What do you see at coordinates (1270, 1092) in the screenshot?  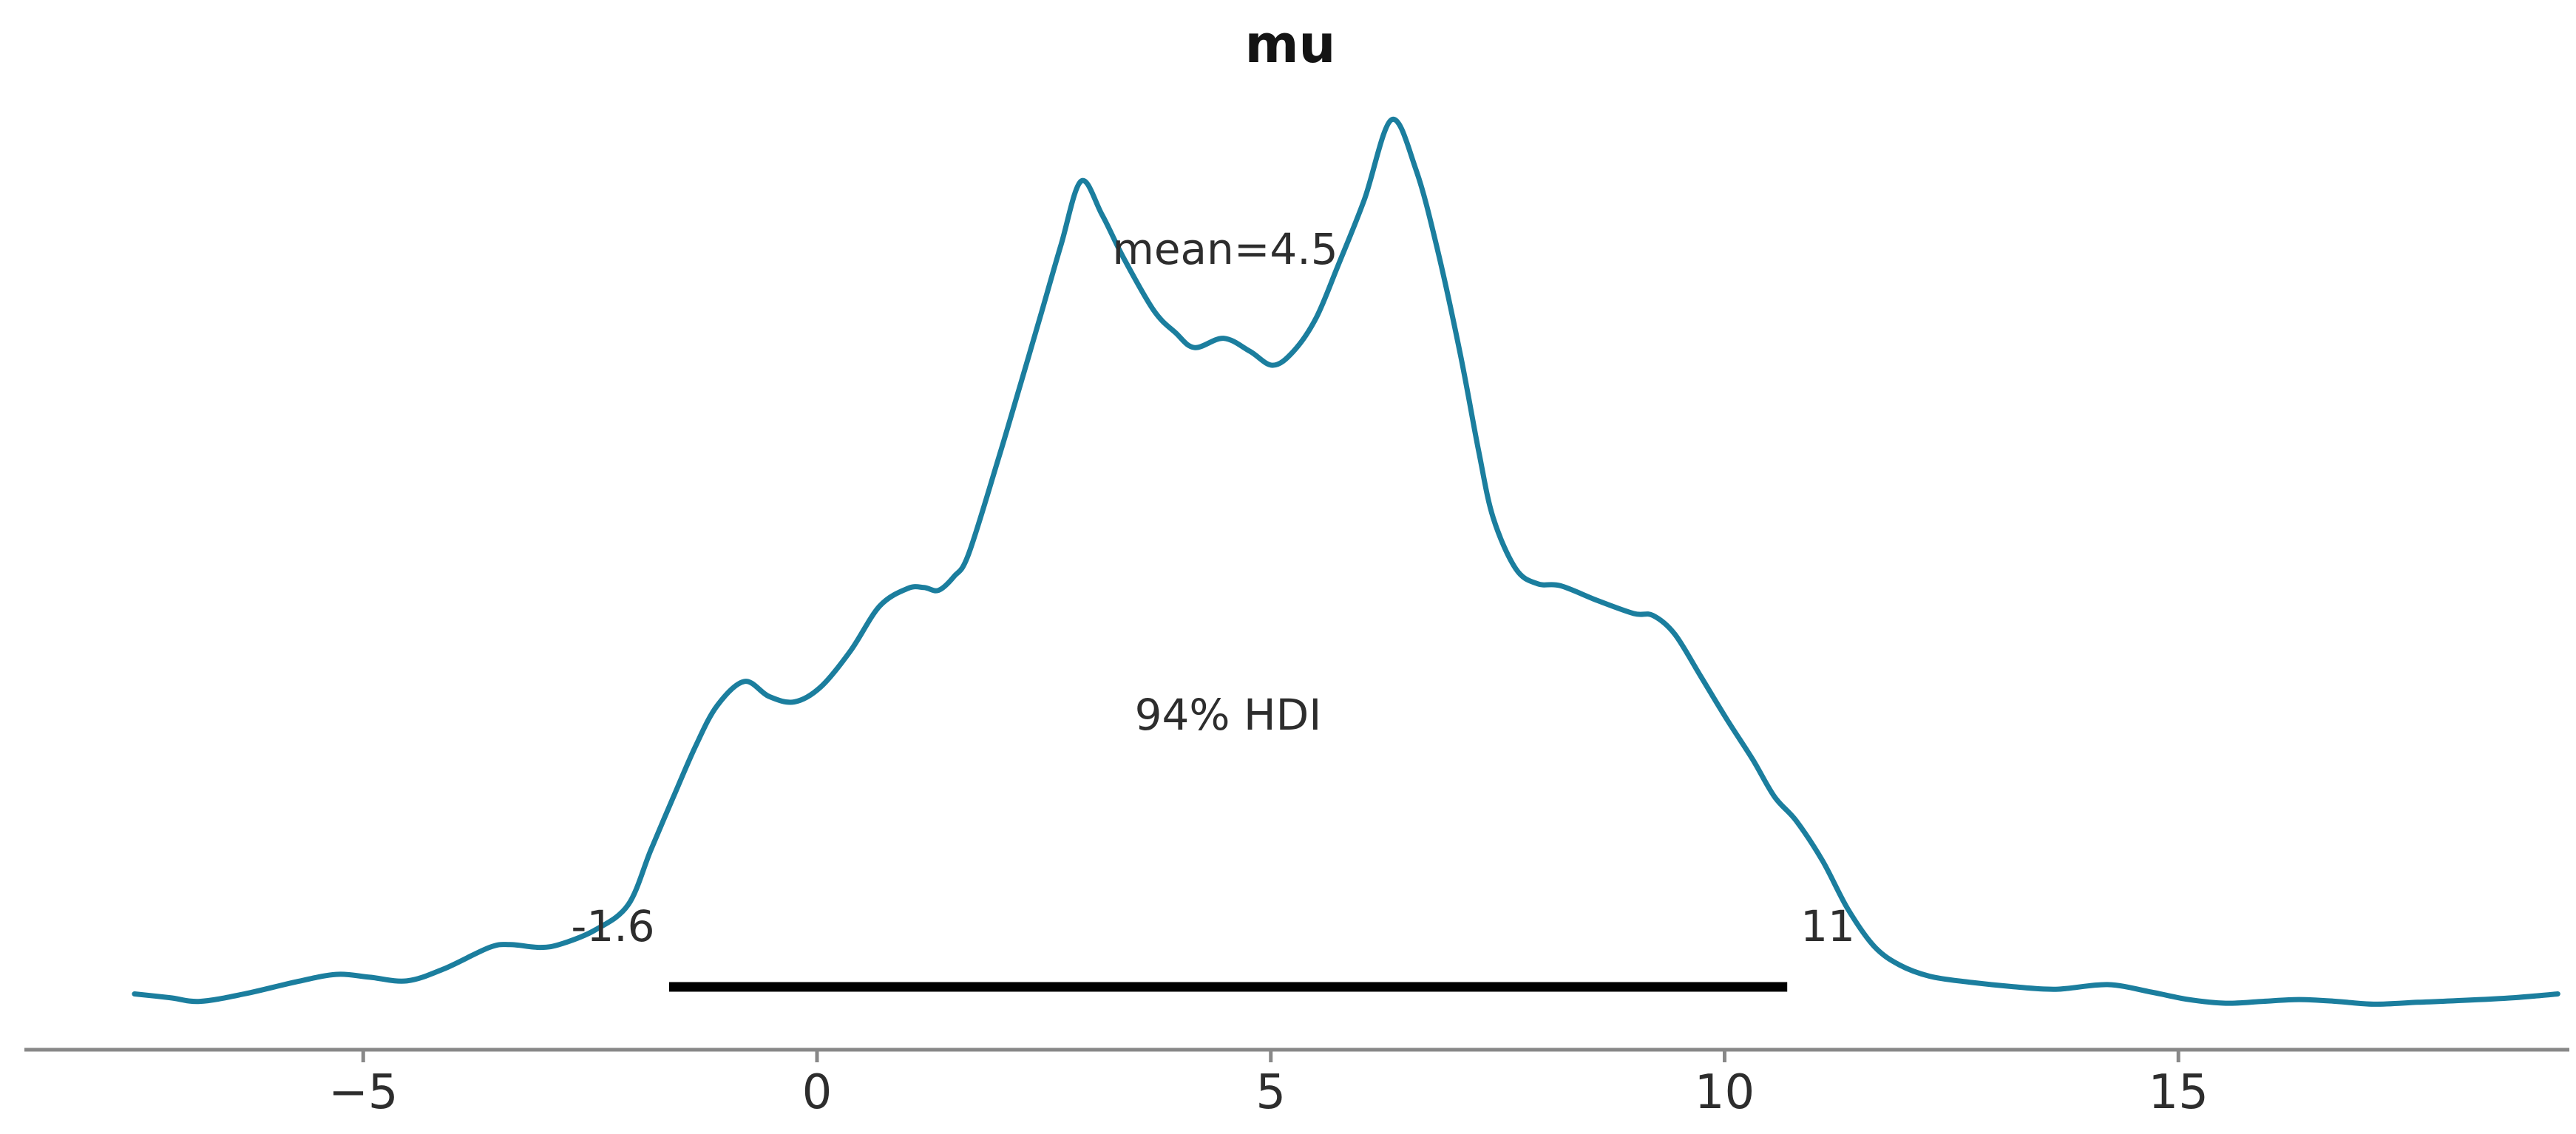 I see `x-tick-label: 5` at bounding box center [1270, 1092].